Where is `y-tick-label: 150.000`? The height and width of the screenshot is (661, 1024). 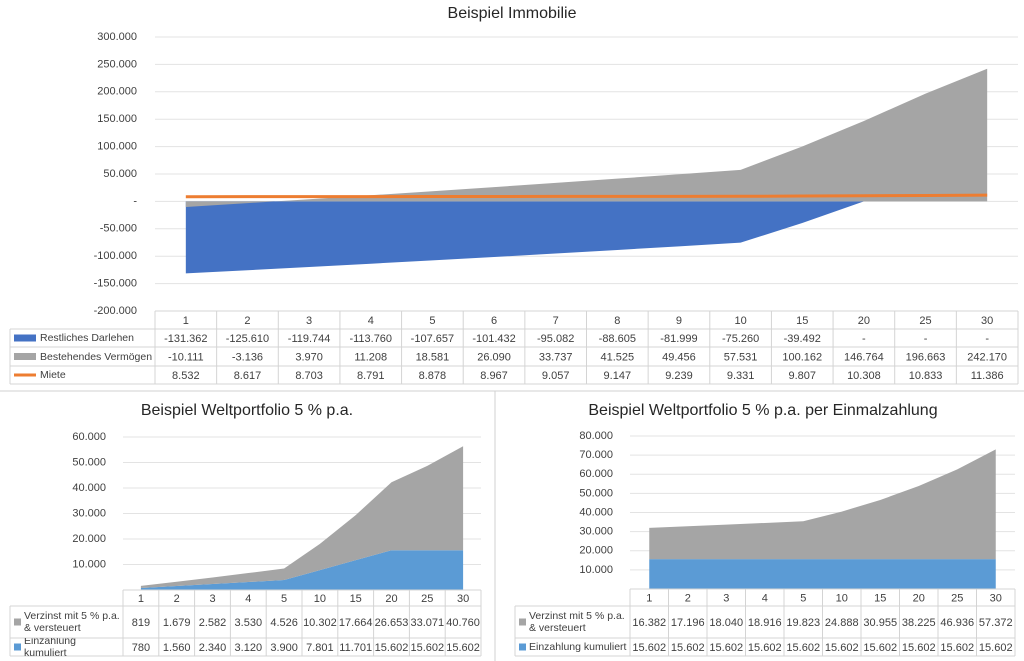
y-tick-label: 150.000 is located at coordinates (117, 119).